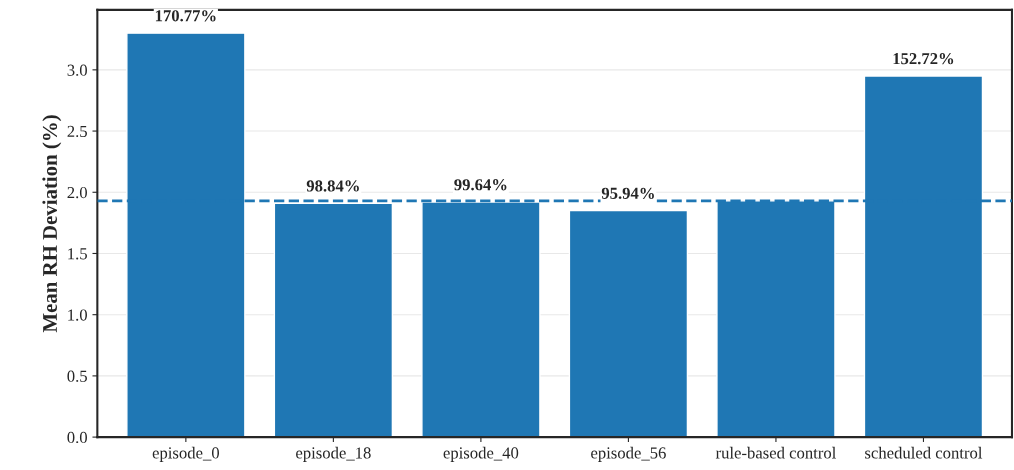 Image resolution: width=1014 pixels, height=470 pixels. Describe the element at coordinates (77, 315) in the screenshot. I see `y-tick-label: 1.0` at that location.